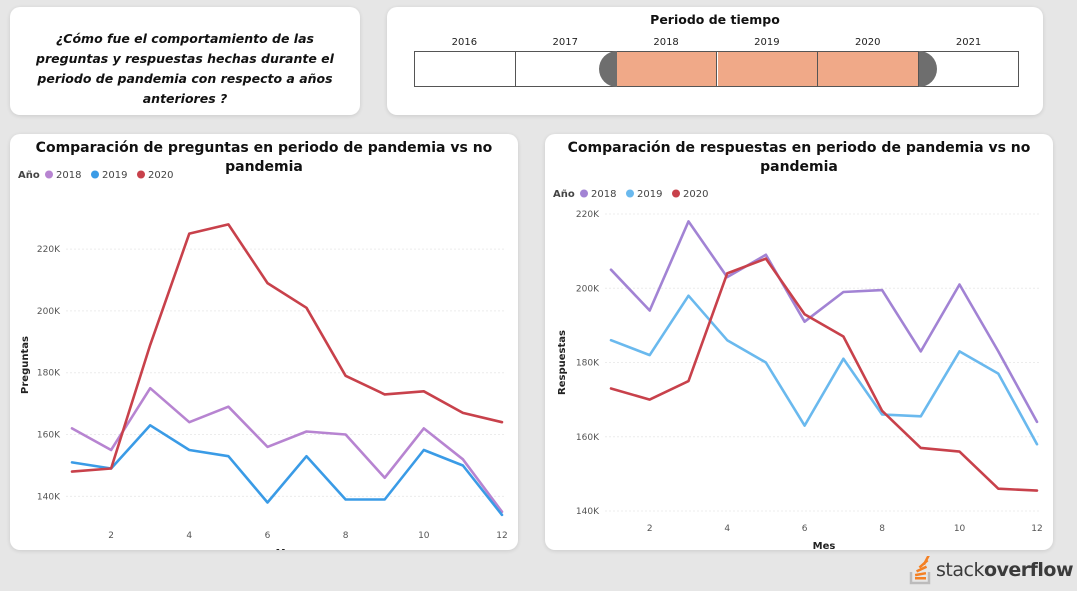  I want to click on slicer-bar, so click(716, 69).